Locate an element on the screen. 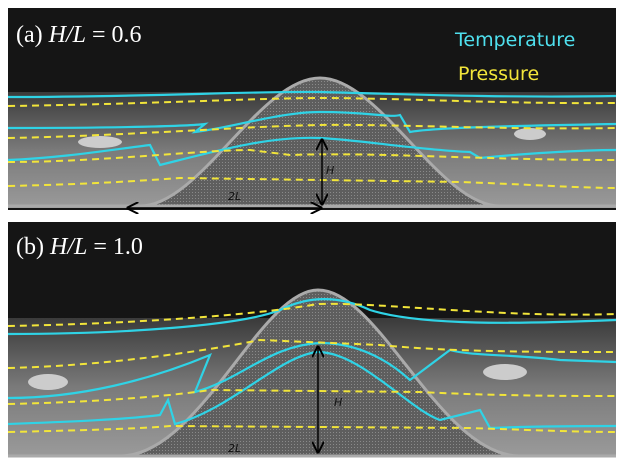 The image size is (624, 460). label-value: = 0.6 is located at coordinates (114, 35).